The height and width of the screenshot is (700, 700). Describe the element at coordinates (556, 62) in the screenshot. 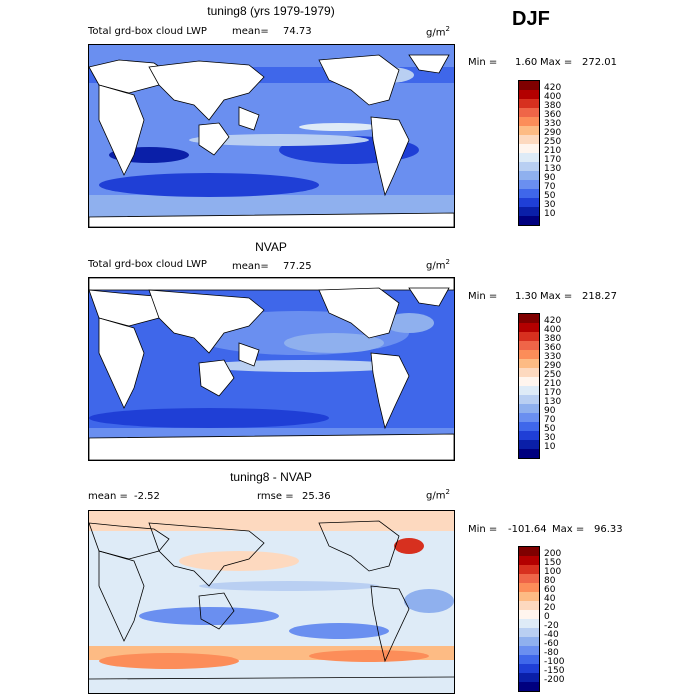

I see `panel1-max-label: Max =` at that location.